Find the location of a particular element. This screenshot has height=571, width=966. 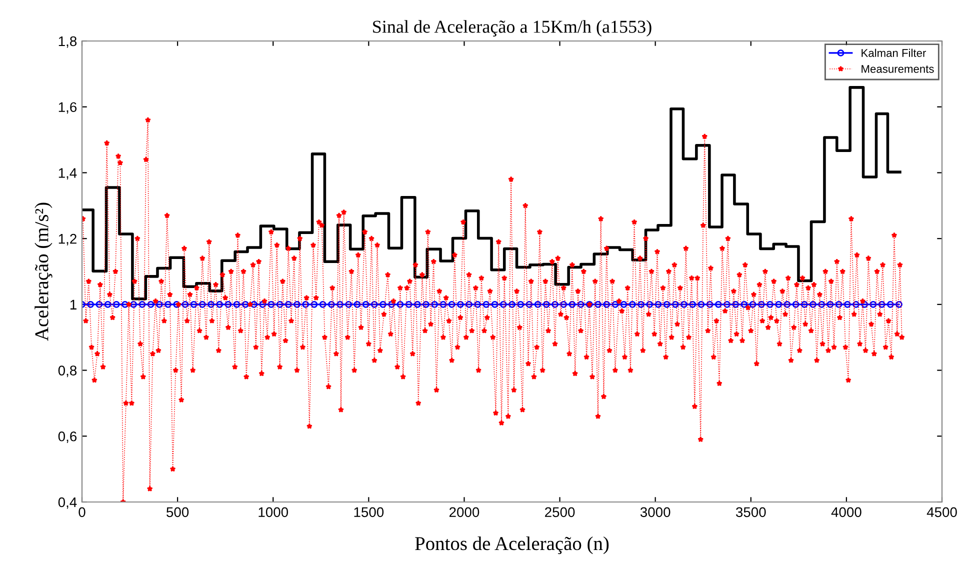

y-tick-label: 0,6 is located at coordinates (67, 437).